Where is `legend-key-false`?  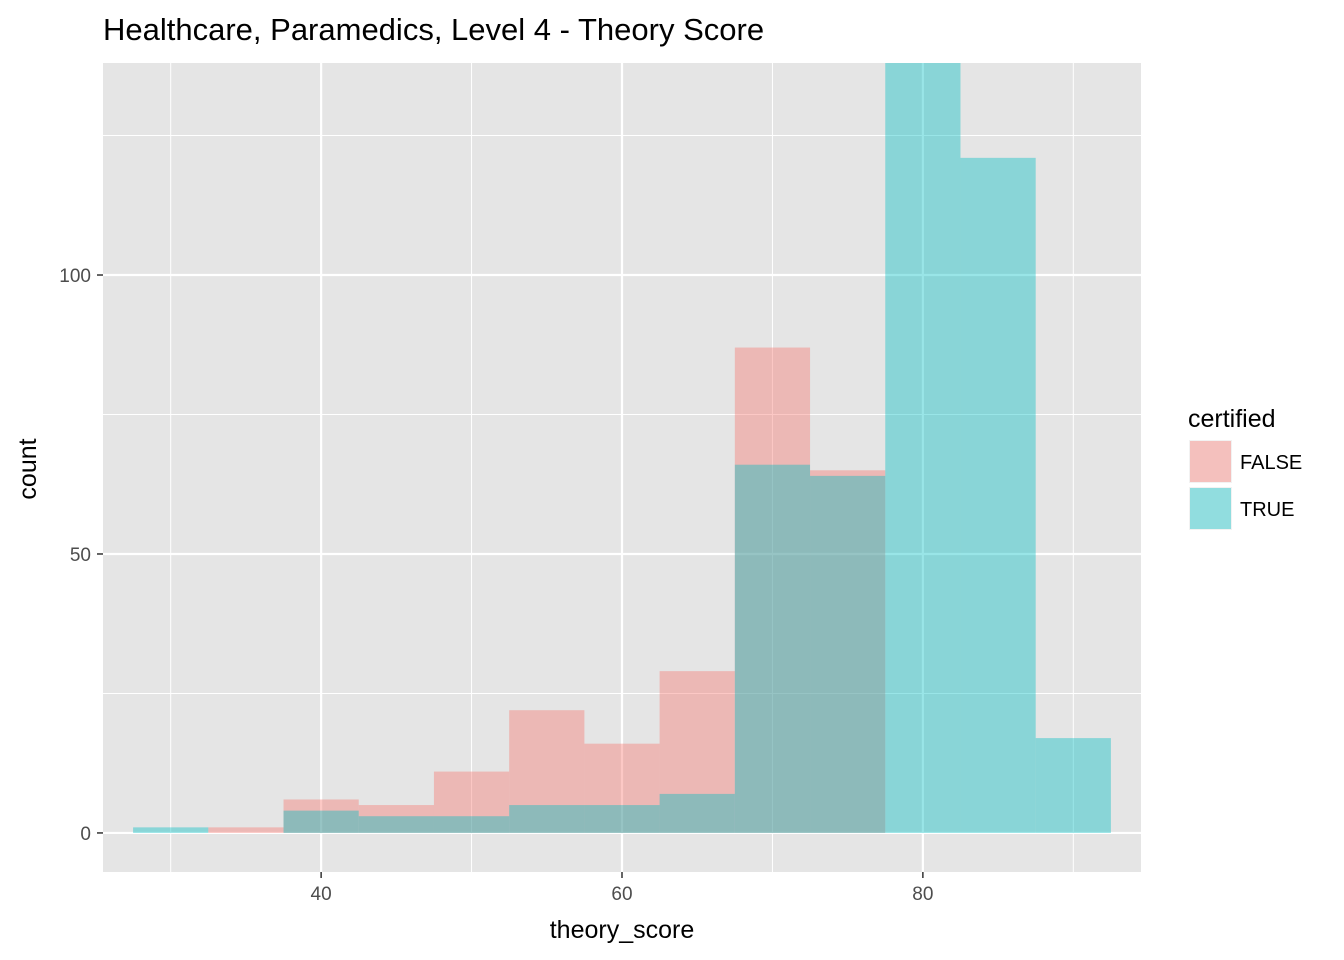
legend-key-false is located at coordinates (1210, 461).